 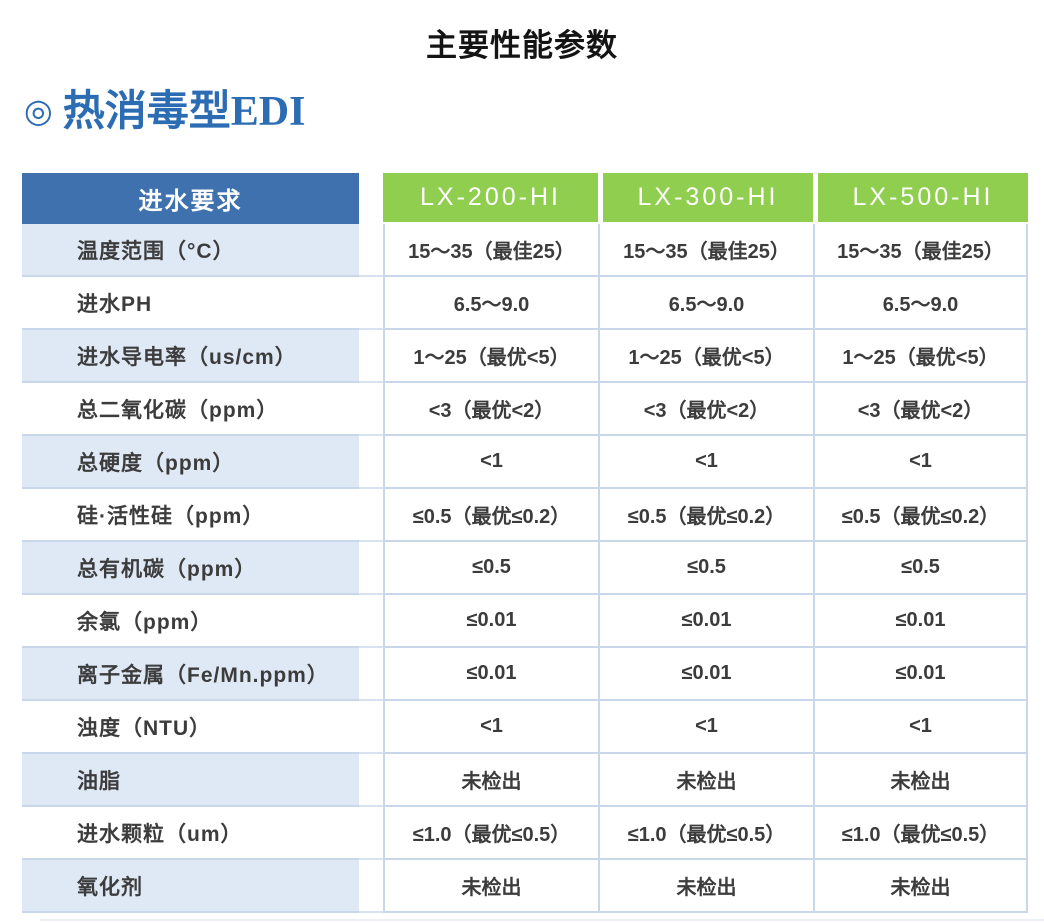 What do you see at coordinates (184, 112) in the screenshot?
I see `section-title-label: 热消毒型EDI` at bounding box center [184, 112].